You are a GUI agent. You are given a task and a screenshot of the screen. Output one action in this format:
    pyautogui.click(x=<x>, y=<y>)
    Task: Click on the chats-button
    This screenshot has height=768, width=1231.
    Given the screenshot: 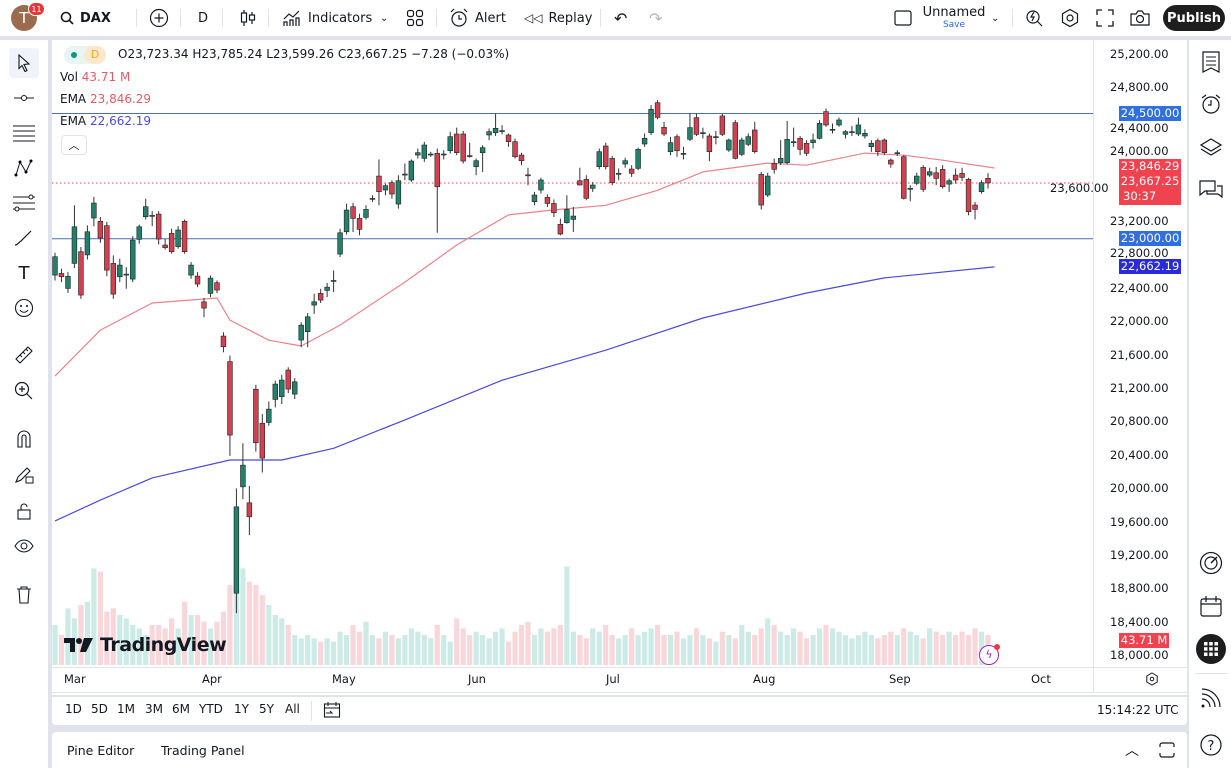 What is the action you would take?
    pyautogui.click(x=1211, y=190)
    